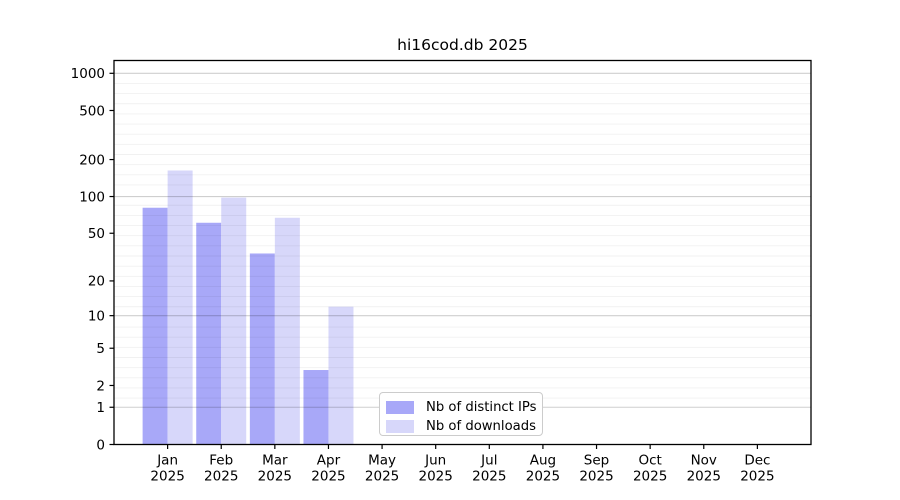 The width and height of the screenshot is (900, 500). Describe the element at coordinates (329, 461) in the screenshot. I see `x-tick-label-month-Apr: Apr` at that location.